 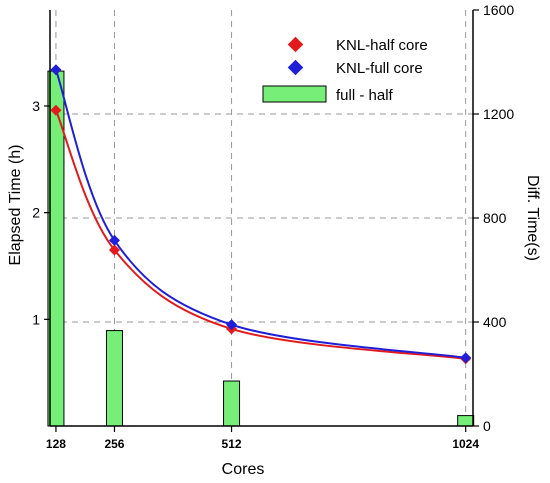 What do you see at coordinates (15, 205) in the screenshot?
I see `y-axis-title: Elapsed Time (h)` at bounding box center [15, 205].